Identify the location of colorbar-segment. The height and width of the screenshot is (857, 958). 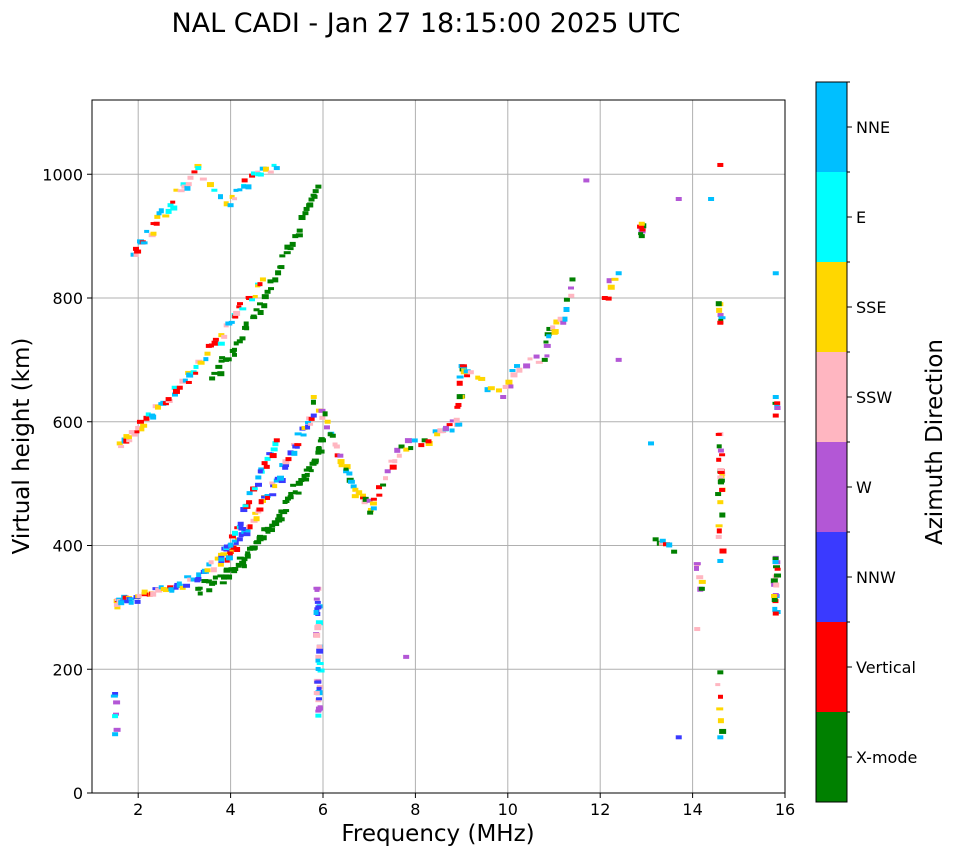
(831, 397).